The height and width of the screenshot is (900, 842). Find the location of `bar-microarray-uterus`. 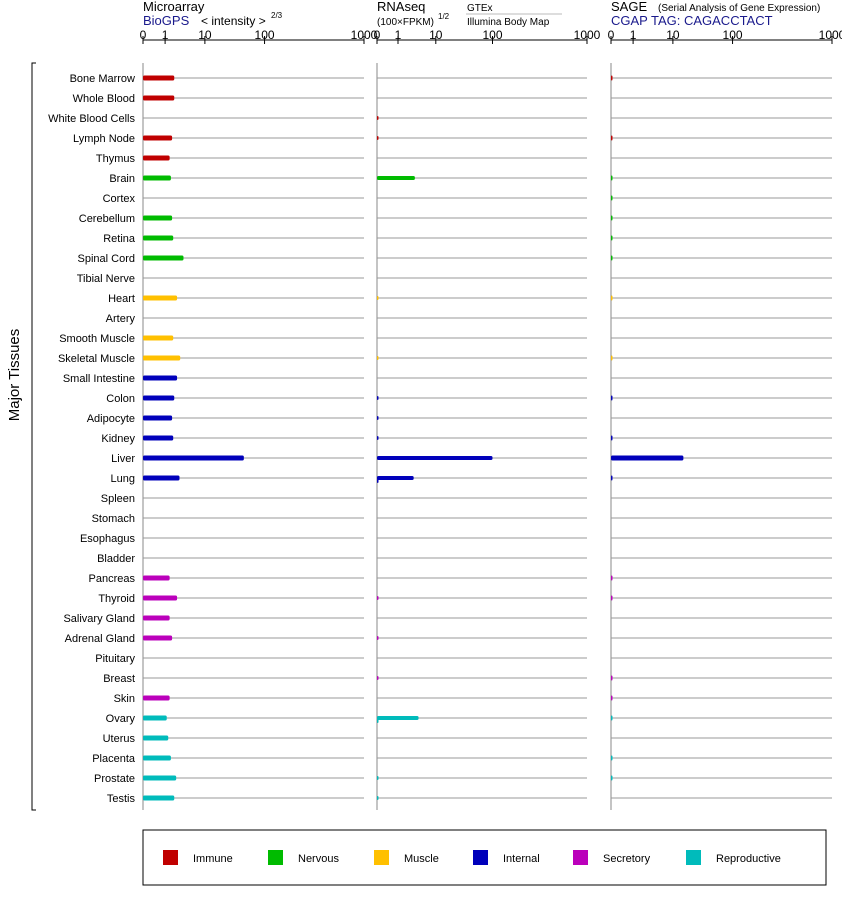

bar-microarray-uterus is located at coordinates (156, 738).